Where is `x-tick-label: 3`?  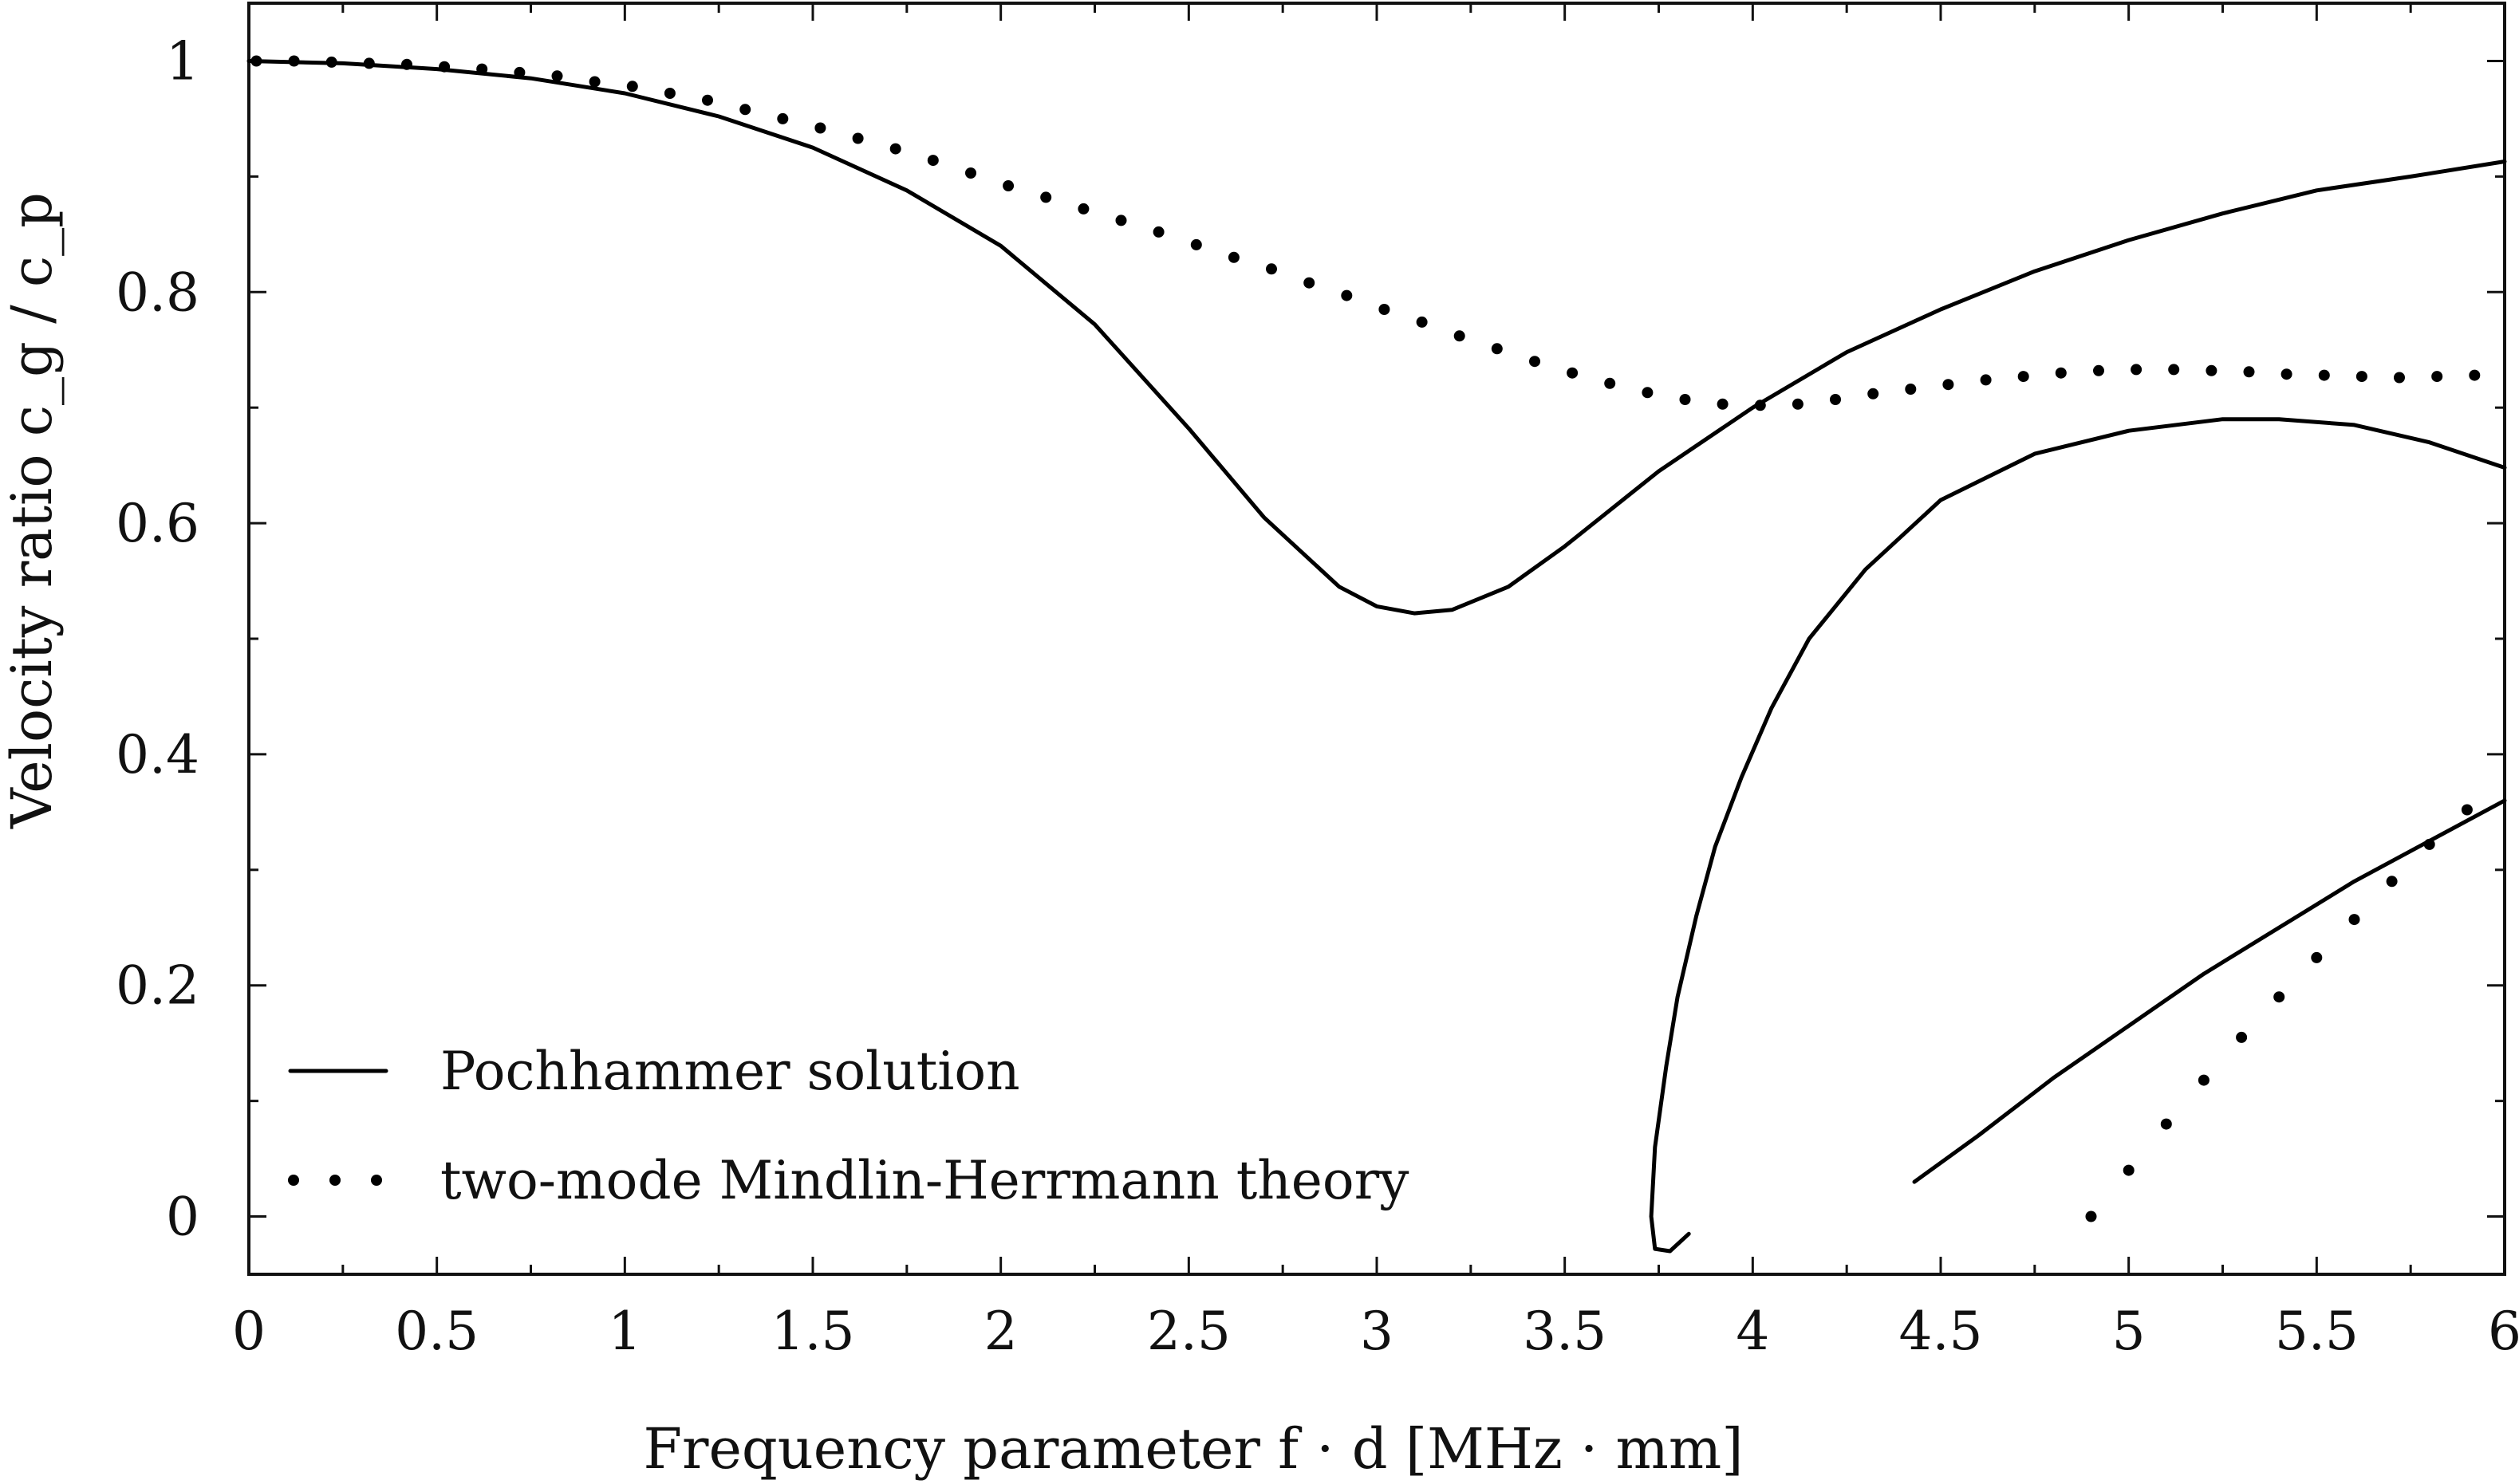
x-tick-label: 3 is located at coordinates (1377, 1331).